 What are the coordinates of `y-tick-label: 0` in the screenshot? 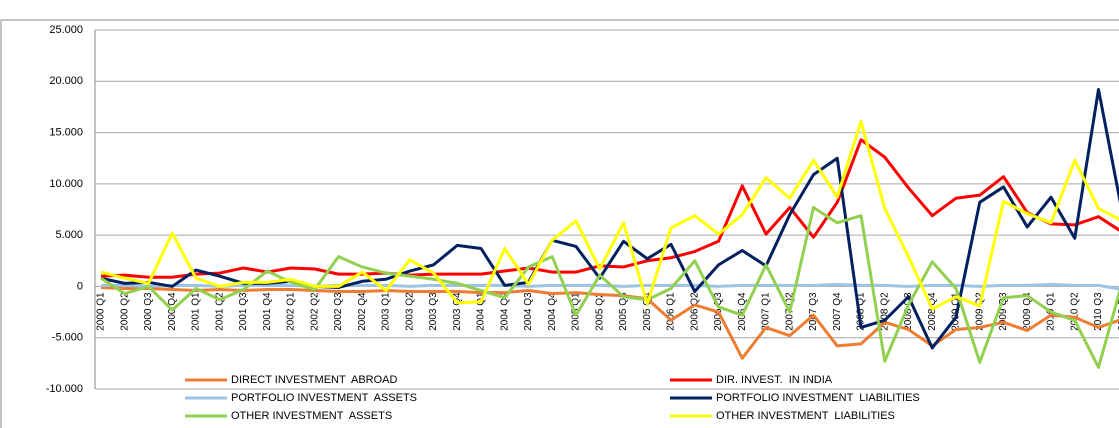 It's located at (80, 286).